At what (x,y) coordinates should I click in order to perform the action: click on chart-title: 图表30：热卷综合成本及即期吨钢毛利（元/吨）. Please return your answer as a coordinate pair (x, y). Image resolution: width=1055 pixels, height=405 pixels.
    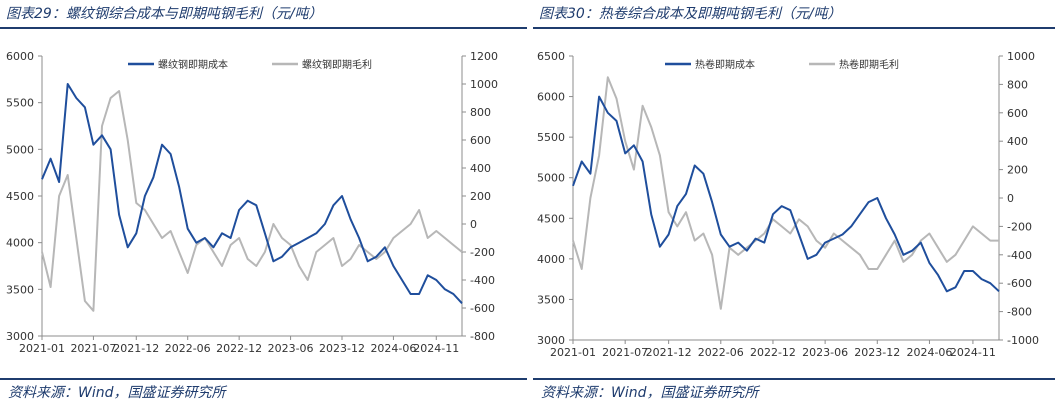
    Looking at the image, I should click on (690, 14).